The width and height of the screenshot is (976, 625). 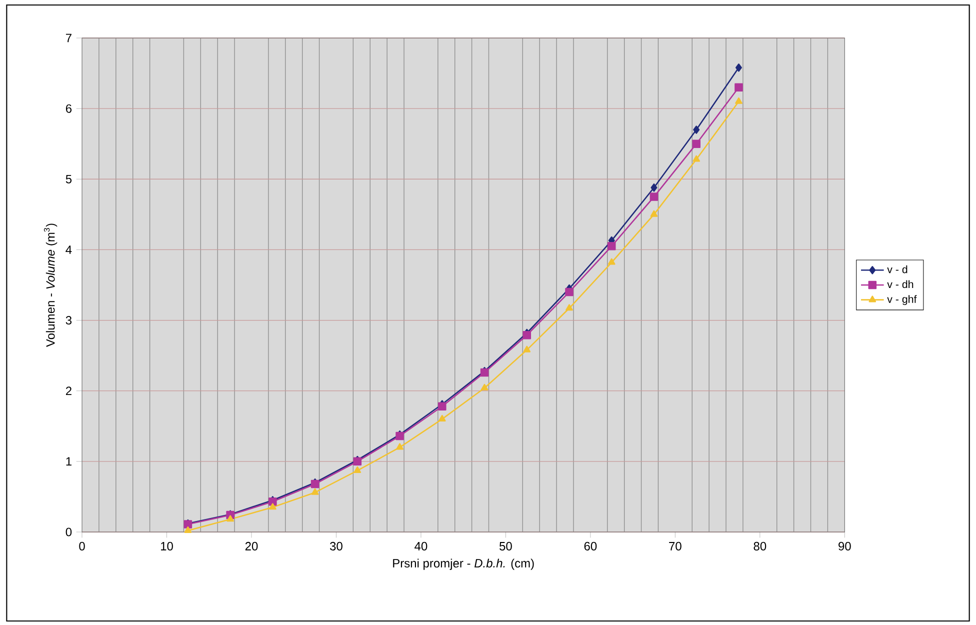 I want to click on y-tick-label: 7, so click(x=69, y=38).